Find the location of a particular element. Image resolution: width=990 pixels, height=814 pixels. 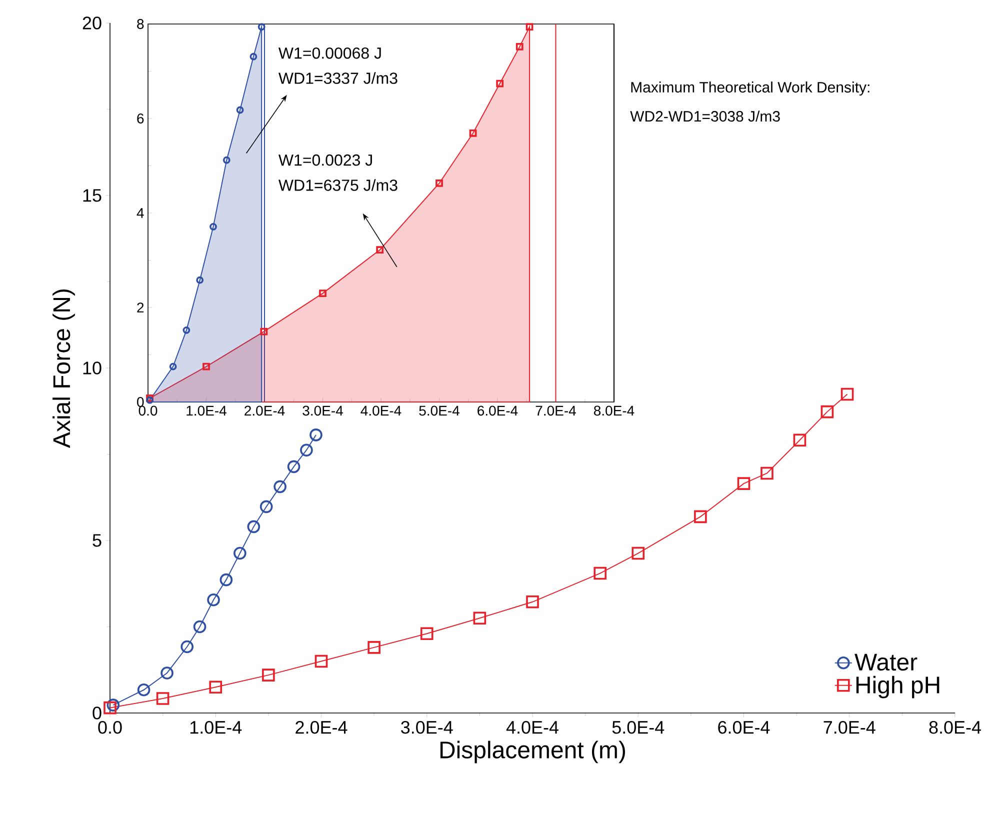

y-tick-label: 5 is located at coordinates (97, 540).